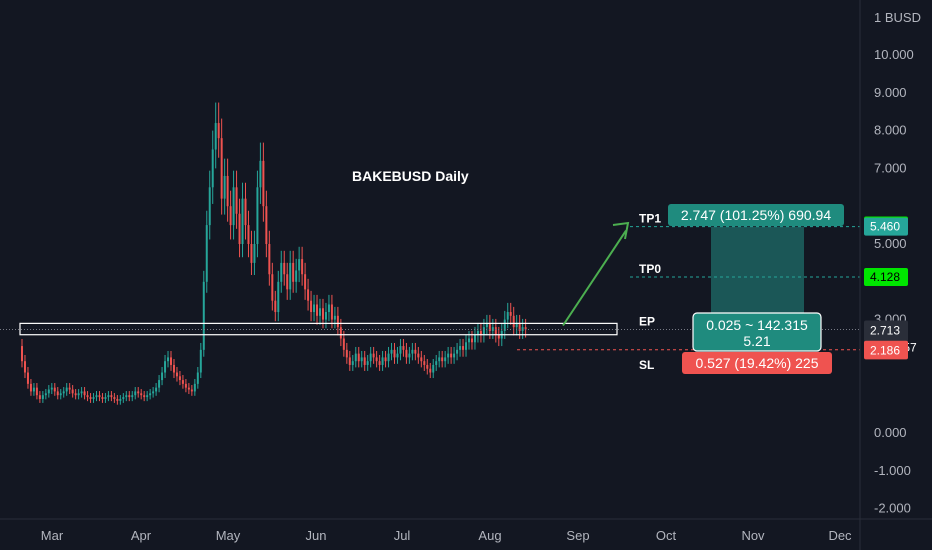 The image size is (932, 550). I want to click on target-box, so click(756, 215).